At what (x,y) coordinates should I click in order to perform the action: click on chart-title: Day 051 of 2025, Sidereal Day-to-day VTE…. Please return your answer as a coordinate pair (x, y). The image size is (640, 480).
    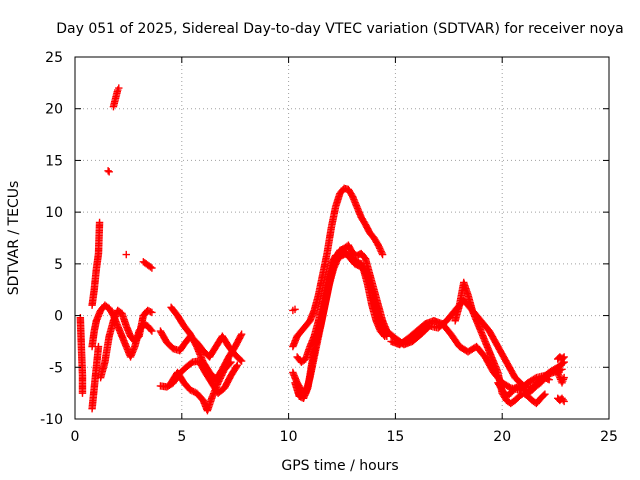
    Looking at the image, I should click on (340, 29).